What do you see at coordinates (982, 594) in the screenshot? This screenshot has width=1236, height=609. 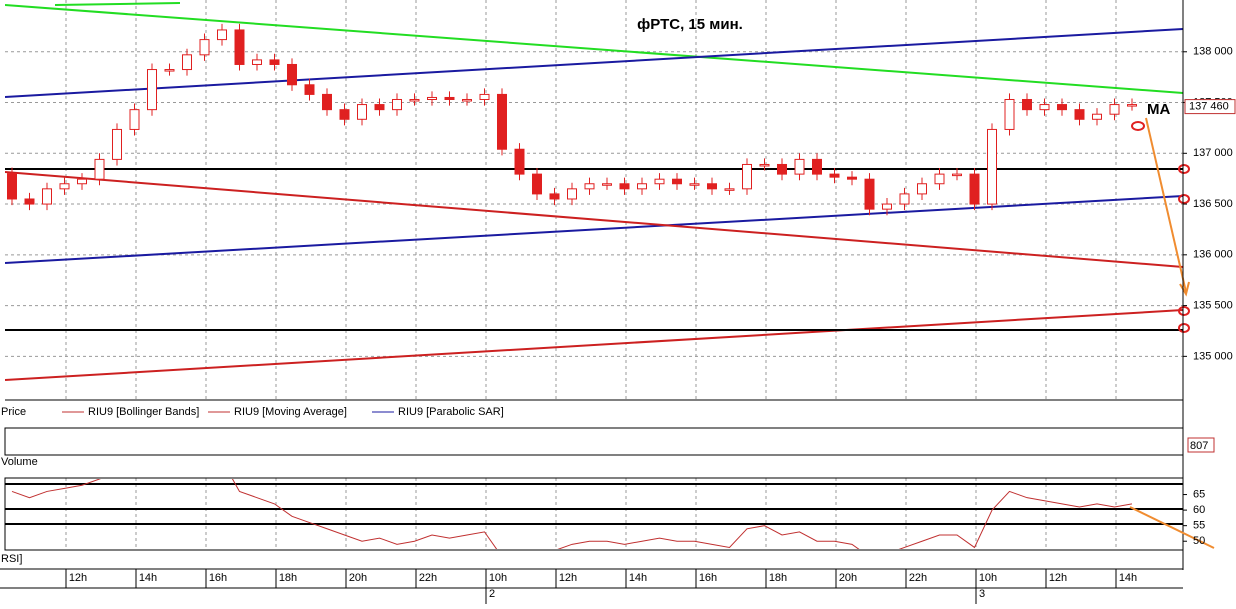 I see `day-label: 3` at bounding box center [982, 594].